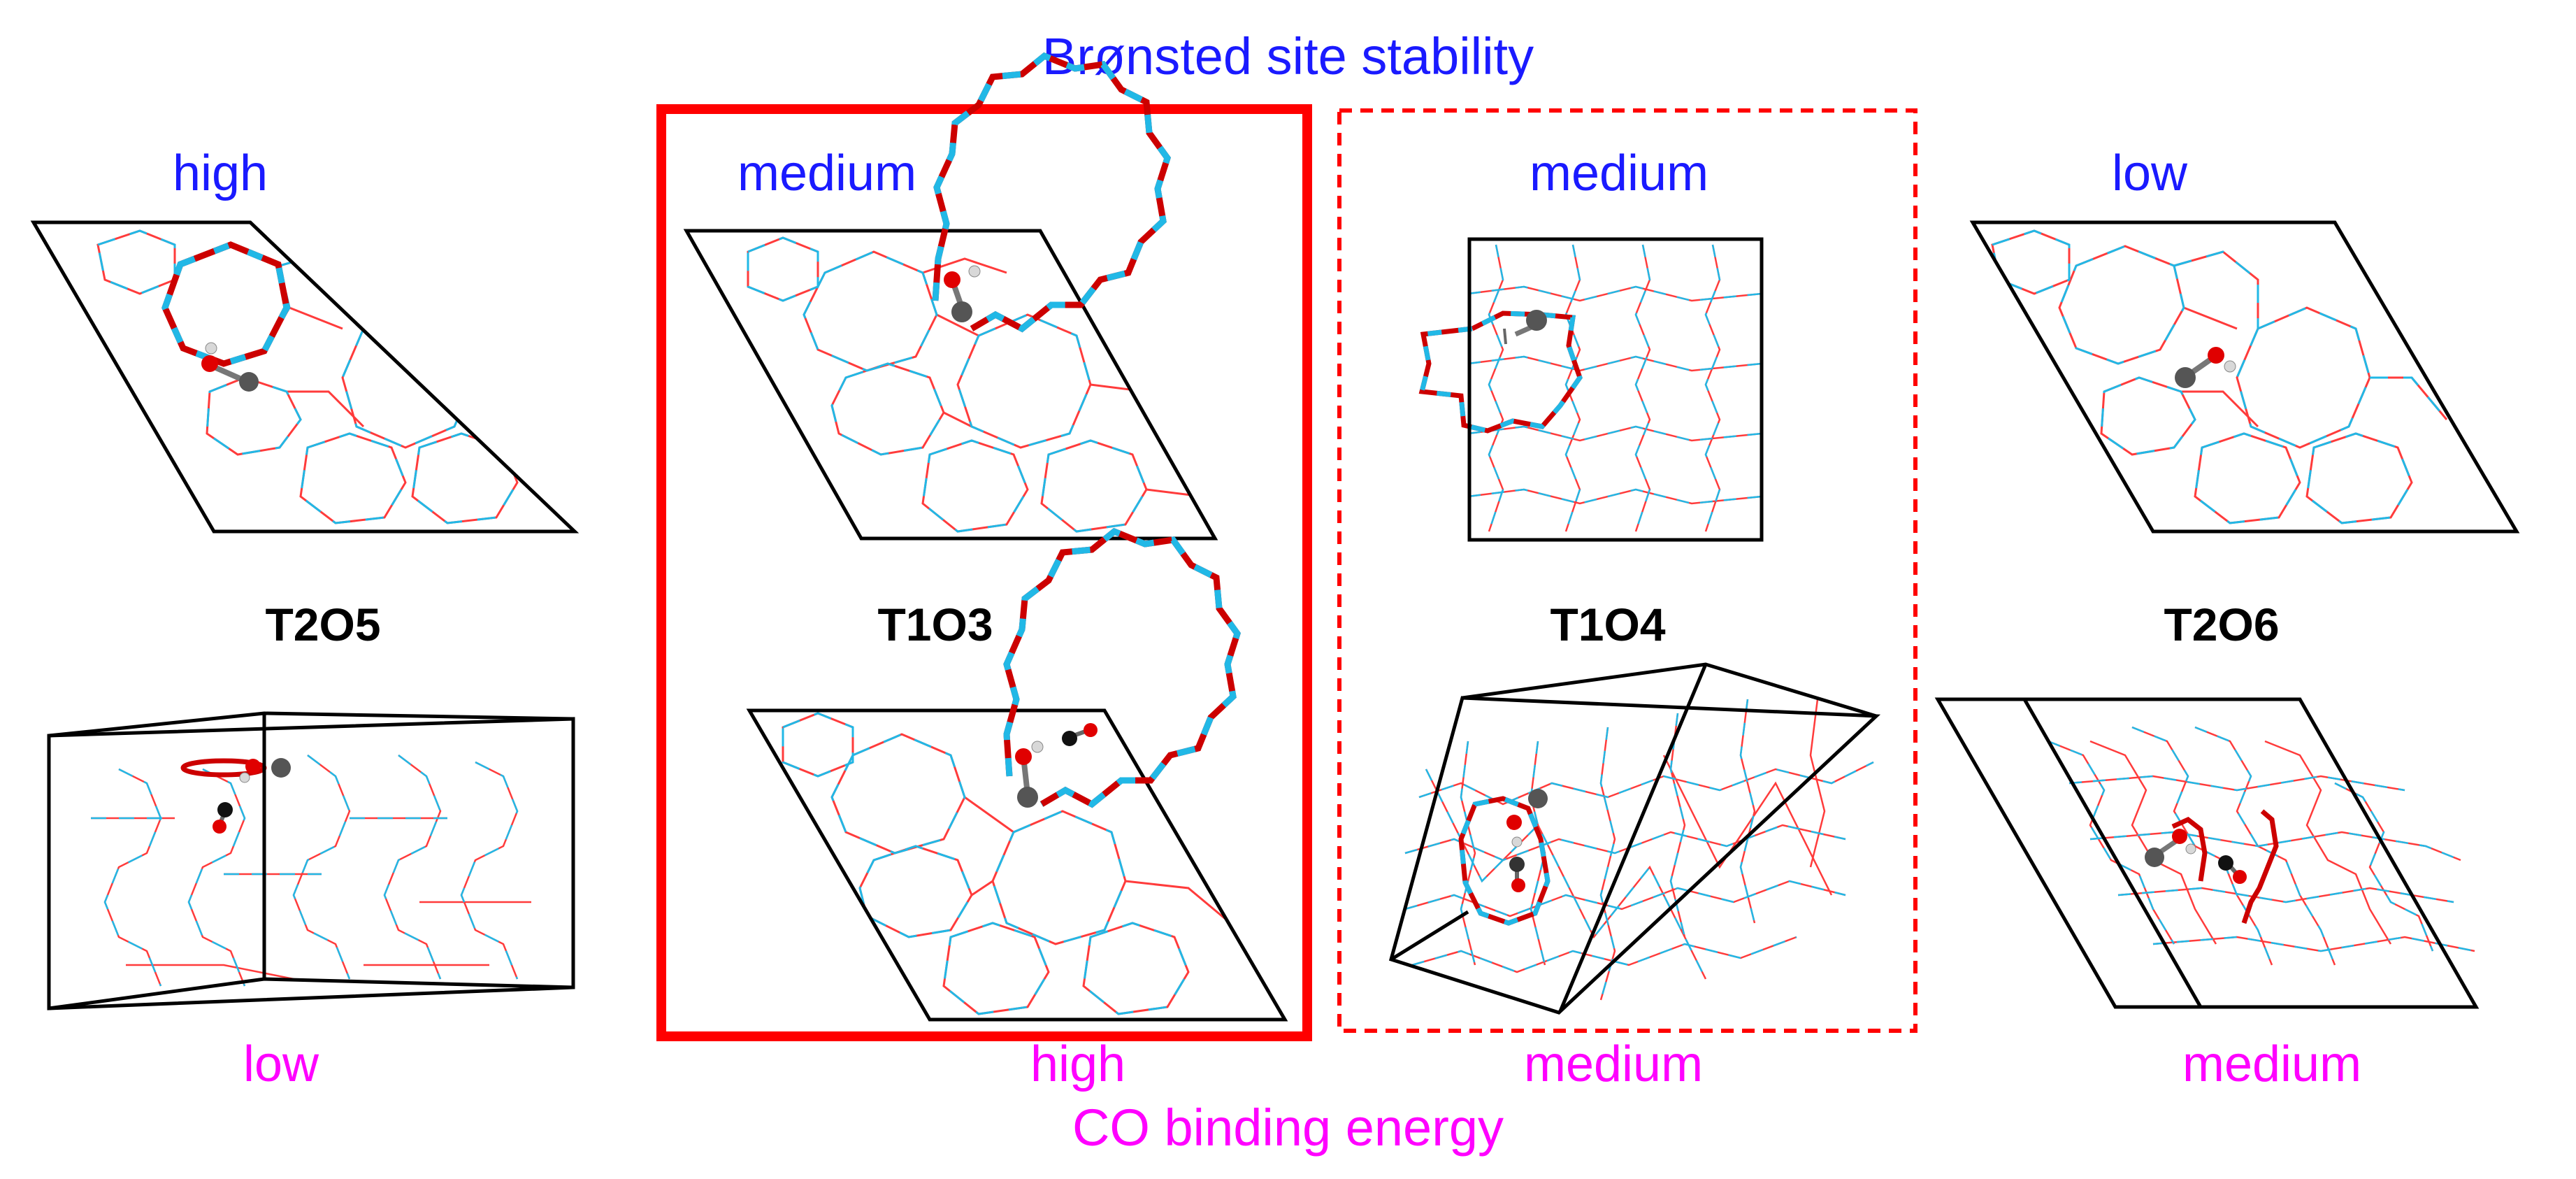  Describe the element at coordinates (311, 860) in the screenshot. I see `t2o5-bottom-structure` at that location.